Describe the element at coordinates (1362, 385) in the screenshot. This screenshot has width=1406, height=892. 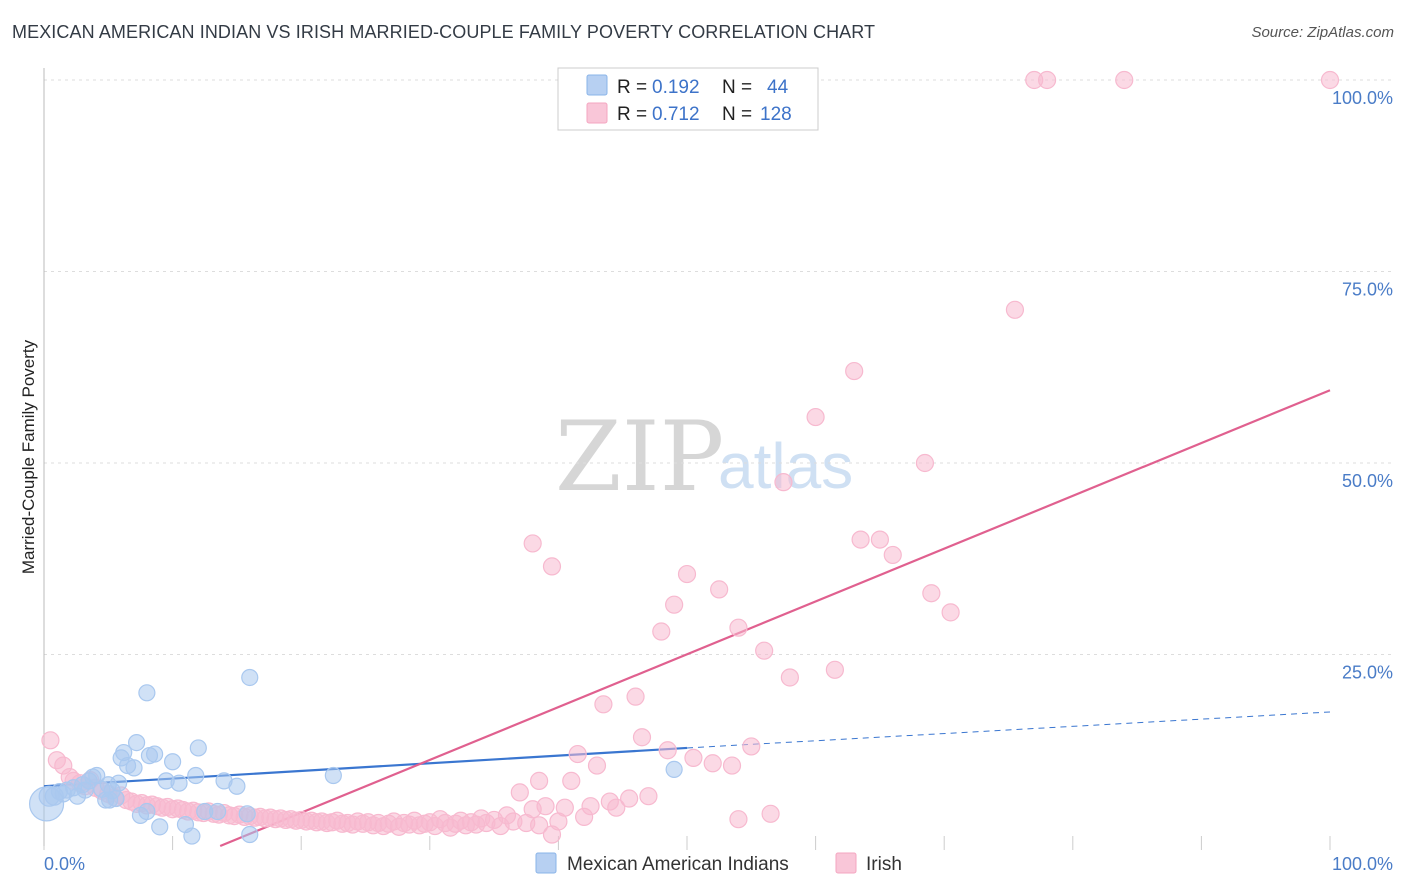
I see `y-tick-labels: 25.0% 50.0% 75.0% 100.0%` at that location.